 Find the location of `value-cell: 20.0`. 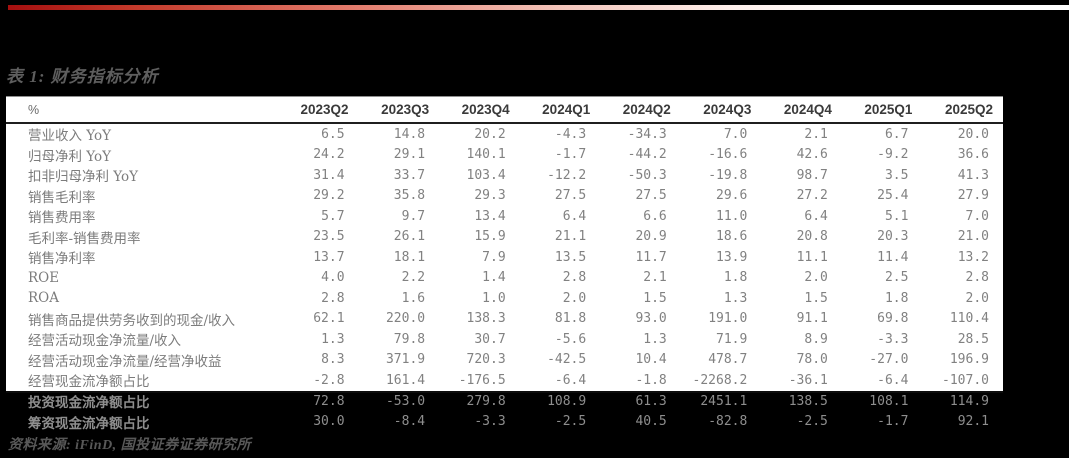

value-cell: 20.0 is located at coordinates (973, 134).